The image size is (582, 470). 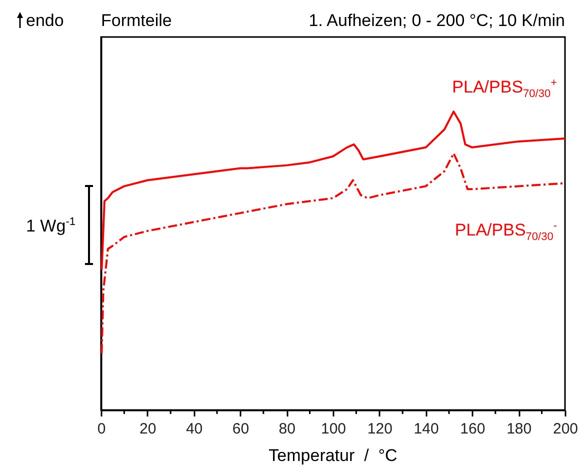 I want to click on x-tick-label: 20, so click(x=148, y=429).